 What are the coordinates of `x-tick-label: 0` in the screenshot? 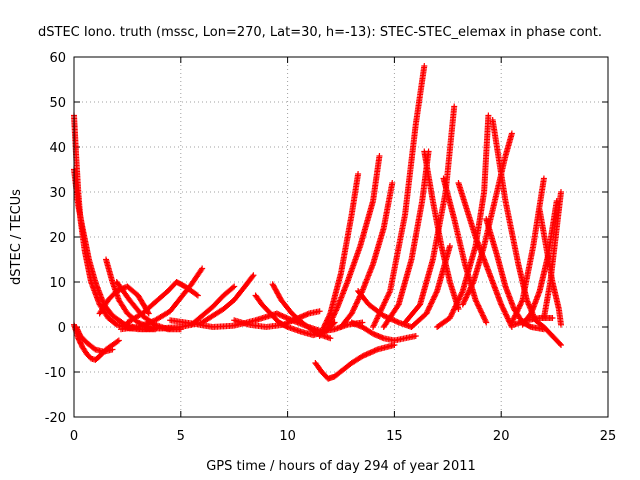 It's located at (74, 436).